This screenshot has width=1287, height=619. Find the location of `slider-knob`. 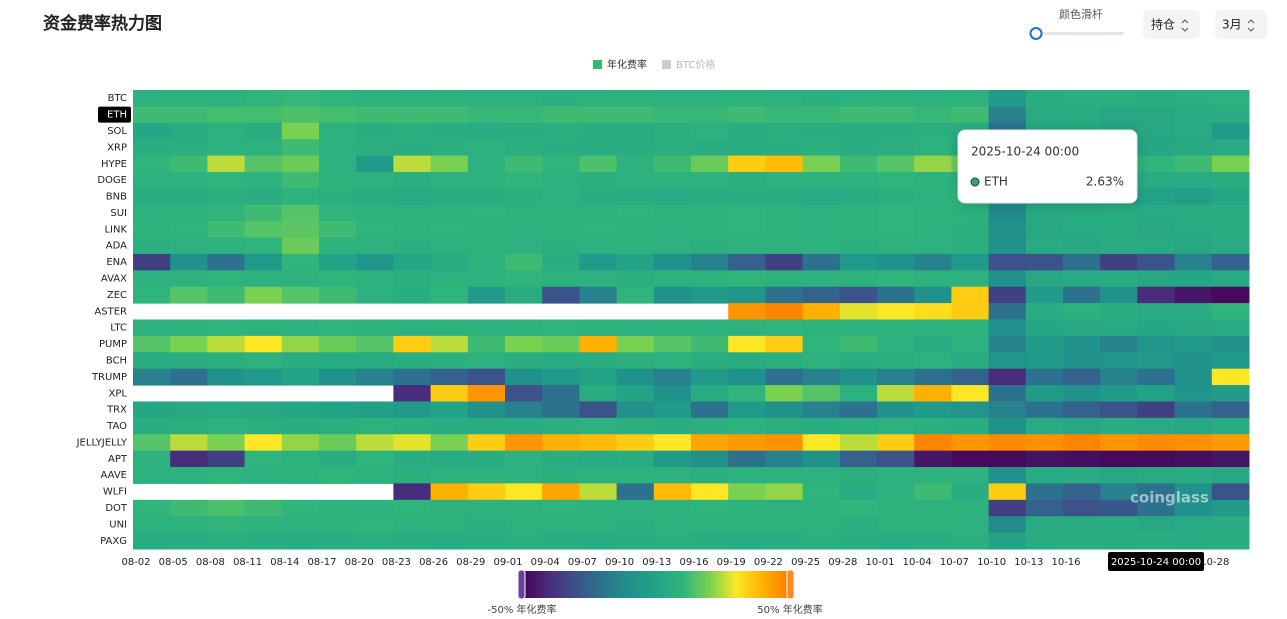

slider-knob is located at coordinates (1036, 33).